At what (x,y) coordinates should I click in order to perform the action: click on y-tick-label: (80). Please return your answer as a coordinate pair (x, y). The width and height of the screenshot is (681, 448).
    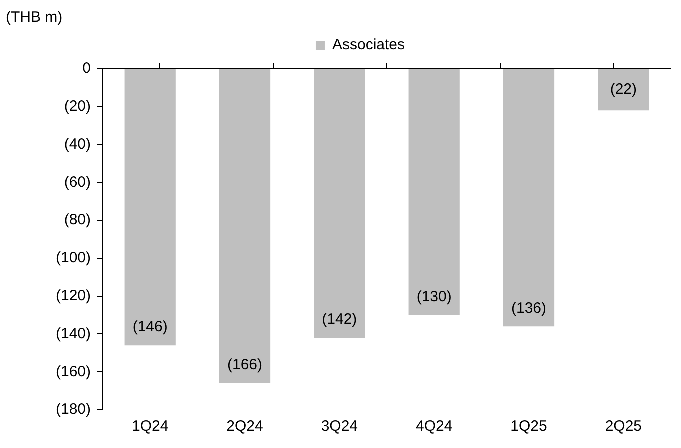
    Looking at the image, I should click on (78, 220).